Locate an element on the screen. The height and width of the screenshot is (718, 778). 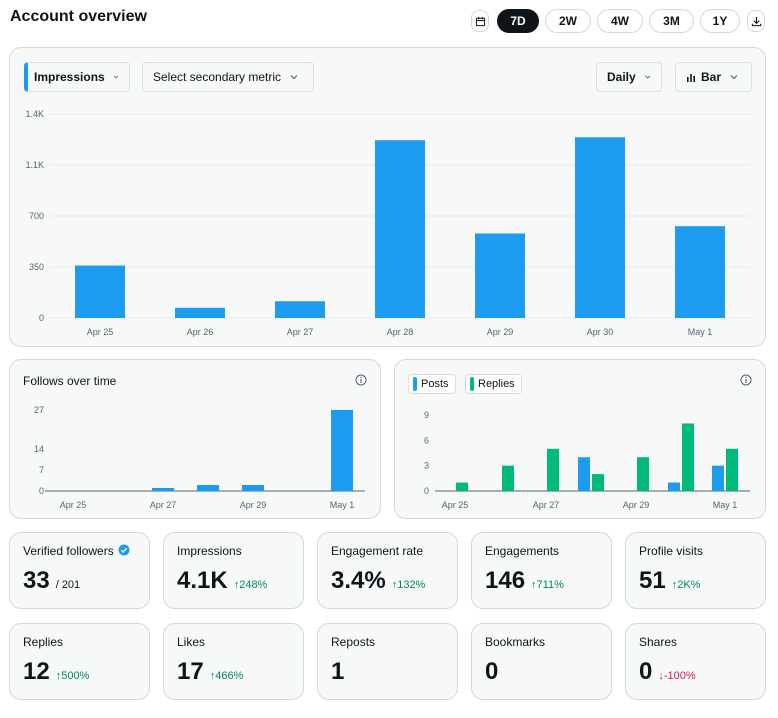
calendar-button is located at coordinates (480, 21).